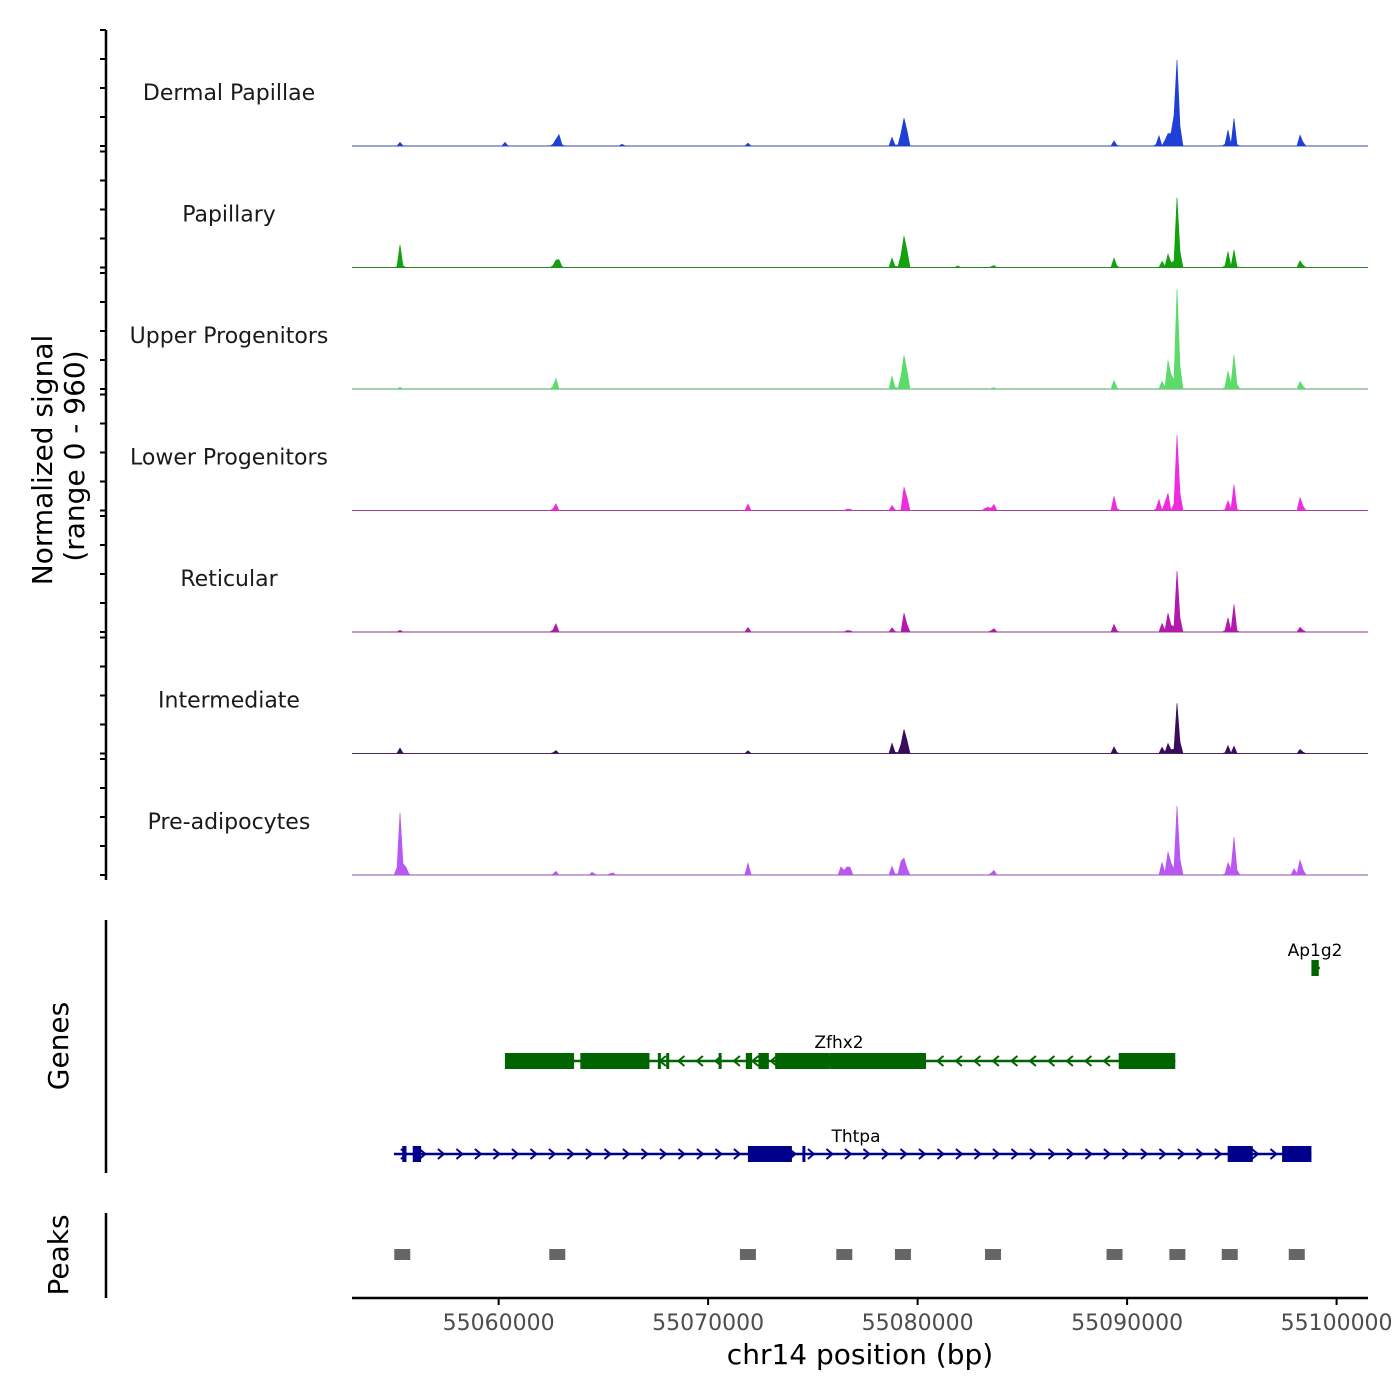 The height and width of the screenshot is (1400, 1400). I want to click on x-tick-label: 55080000, so click(918, 1323).